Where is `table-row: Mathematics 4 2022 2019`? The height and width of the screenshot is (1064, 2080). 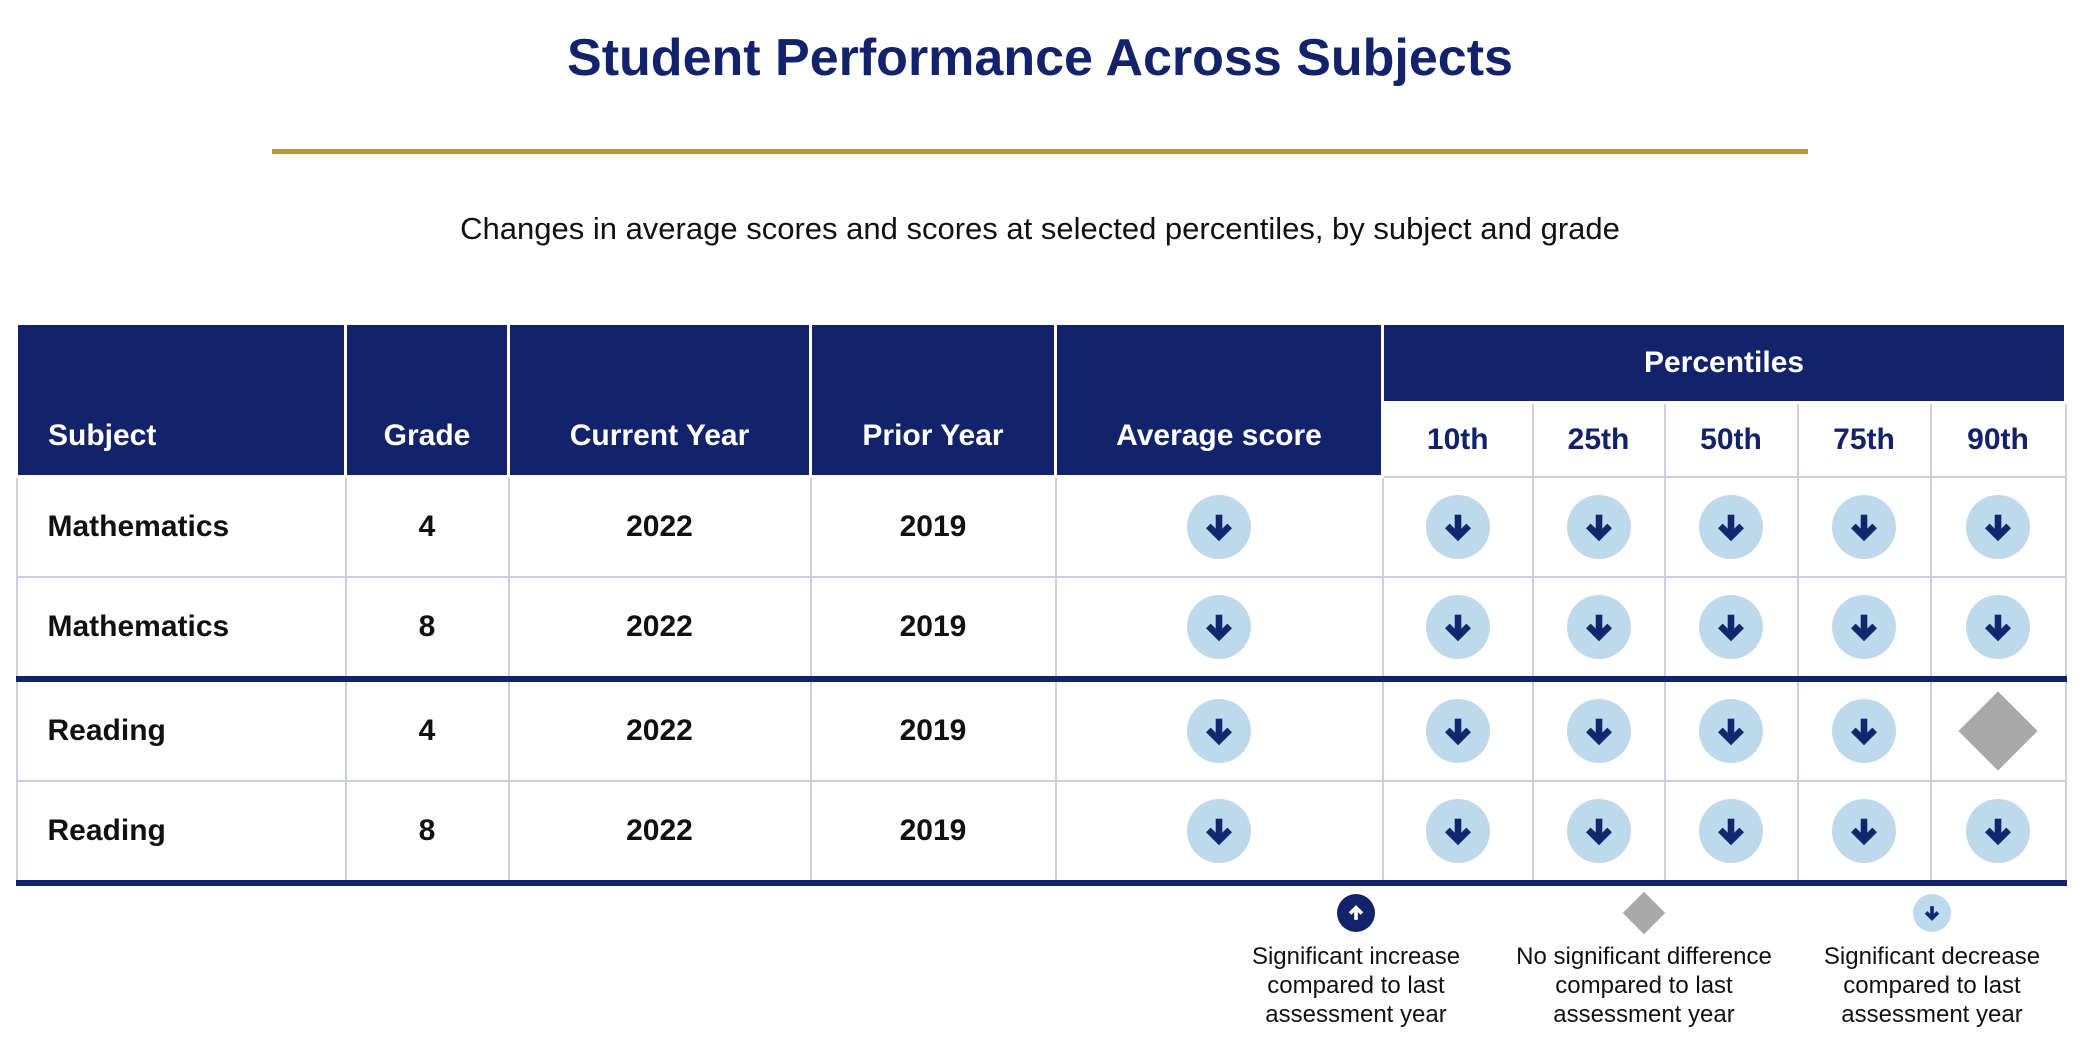 table-row: Mathematics 4 2022 2019 is located at coordinates (1041, 526).